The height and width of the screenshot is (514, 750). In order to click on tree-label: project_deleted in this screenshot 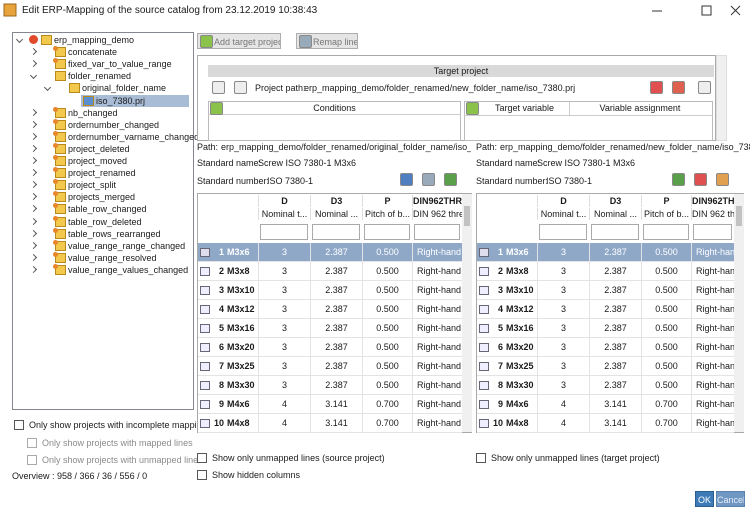, I will do `click(99, 148)`.